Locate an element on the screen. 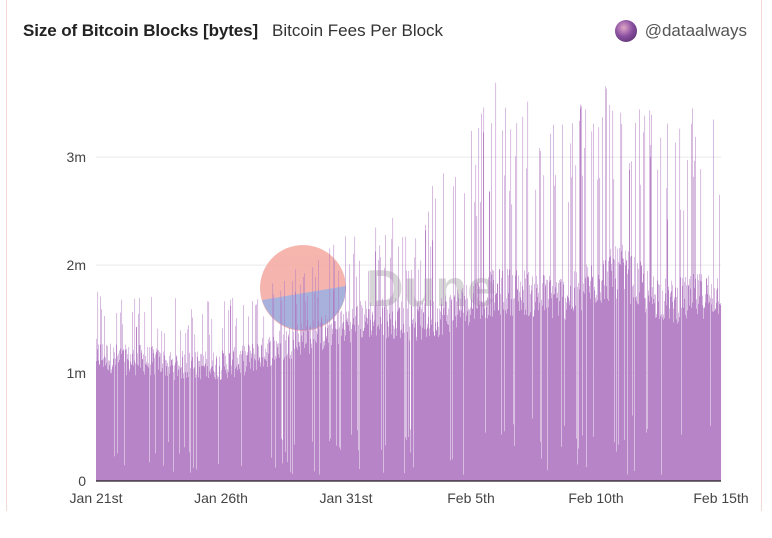 This screenshot has width=772, height=538. avatar is located at coordinates (625, 31).